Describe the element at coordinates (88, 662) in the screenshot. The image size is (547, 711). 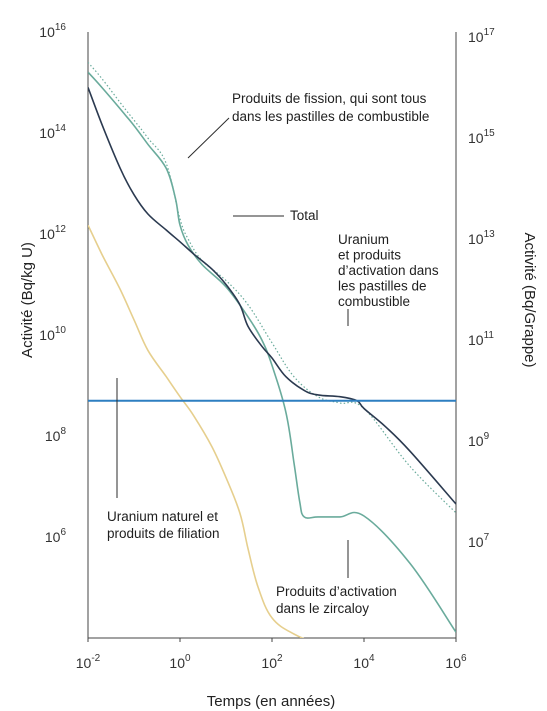
I see `x-tick-label: 10⁻²` at that location.